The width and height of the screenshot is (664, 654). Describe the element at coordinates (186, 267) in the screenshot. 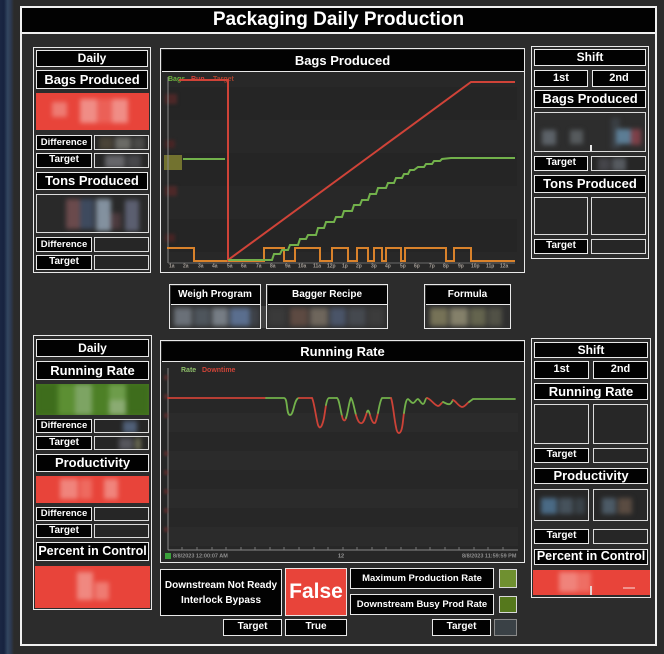

I see `svg-text: 2a` at that location.